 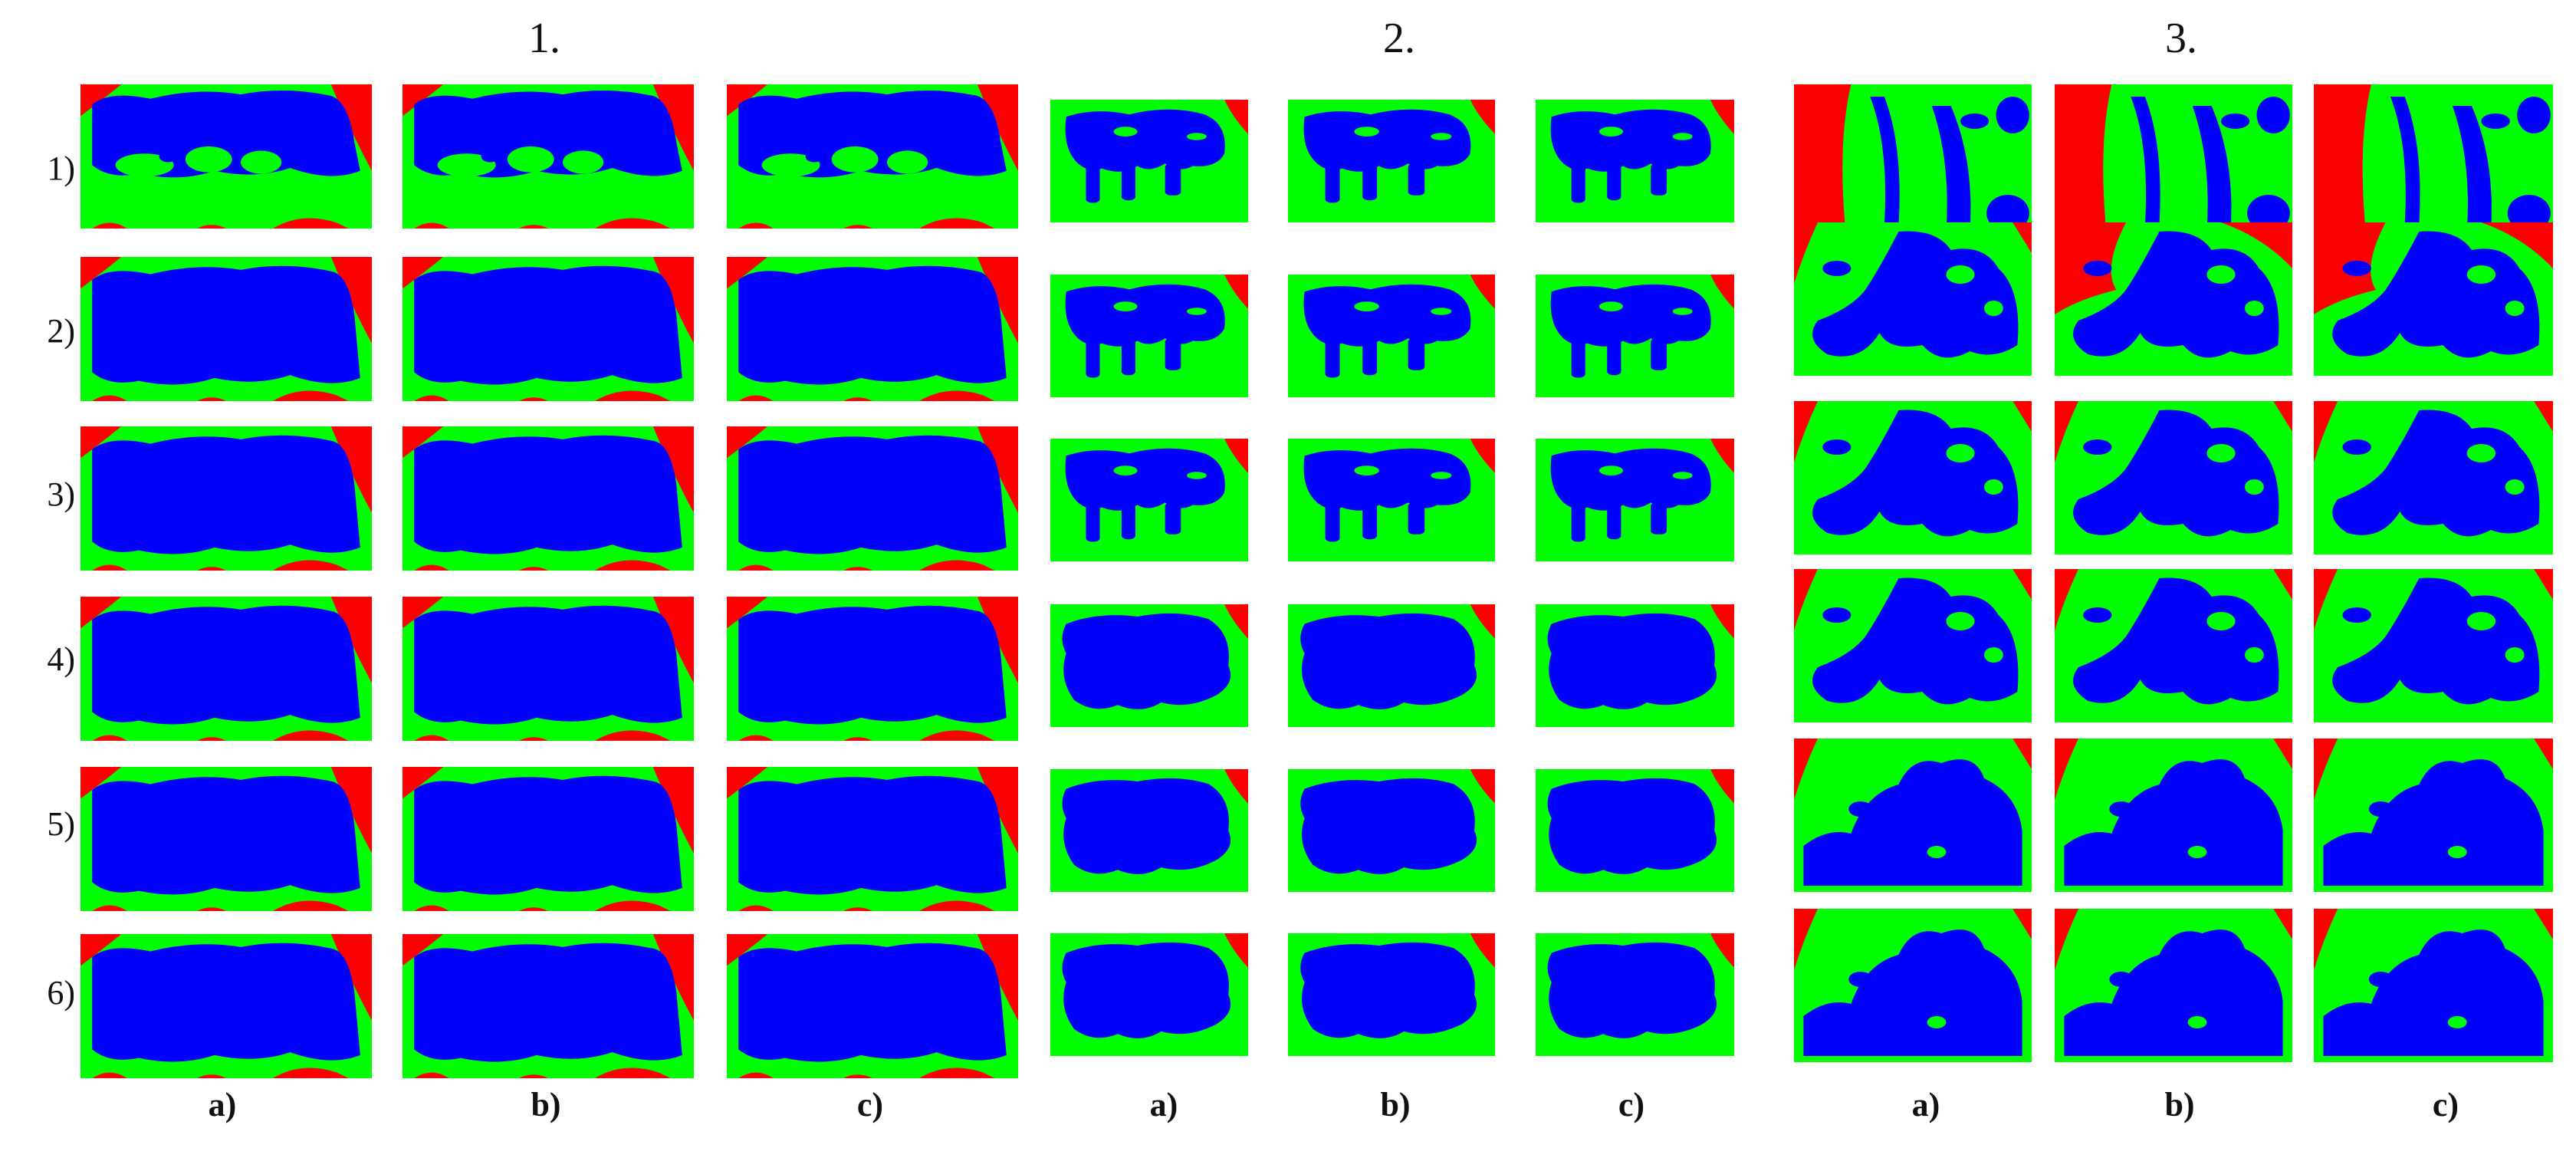 I want to click on region-map-g2-r6-c, so click(x=1635, y=994).